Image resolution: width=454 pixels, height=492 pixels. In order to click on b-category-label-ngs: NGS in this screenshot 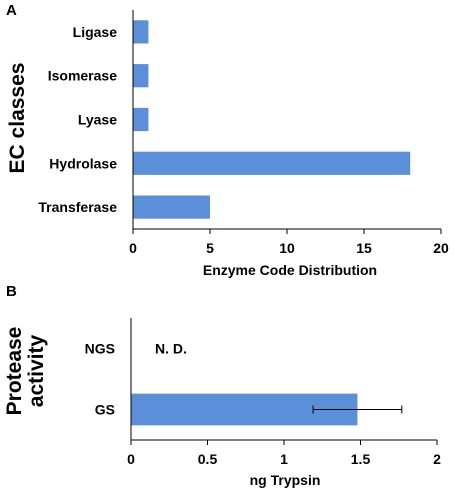, I will do `click(100, 349)`.